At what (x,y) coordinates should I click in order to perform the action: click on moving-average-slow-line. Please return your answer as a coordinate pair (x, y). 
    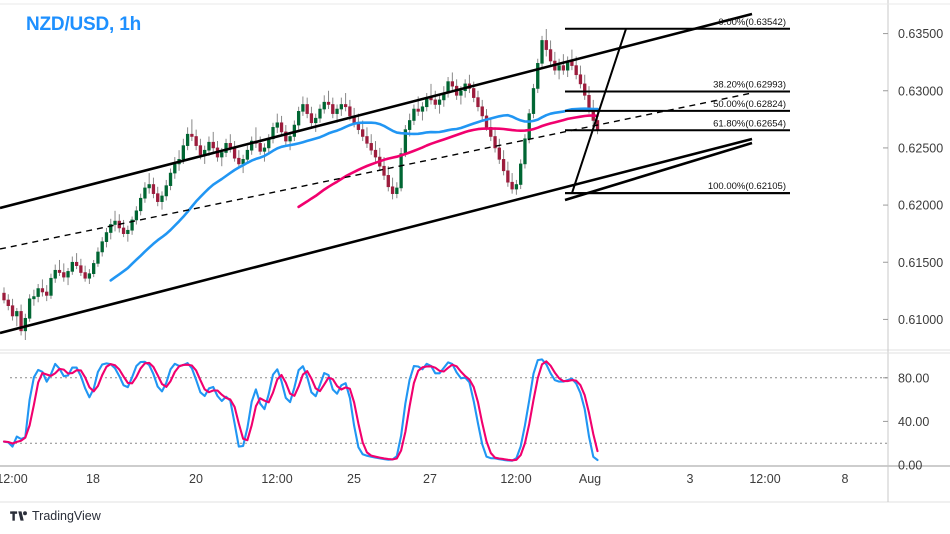
    Looking at the image, I should click on (448, 161).